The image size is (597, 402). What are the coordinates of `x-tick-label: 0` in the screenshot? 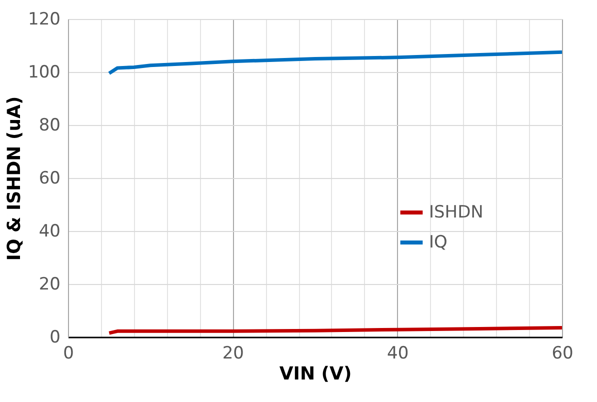 It's located at (68, 354).